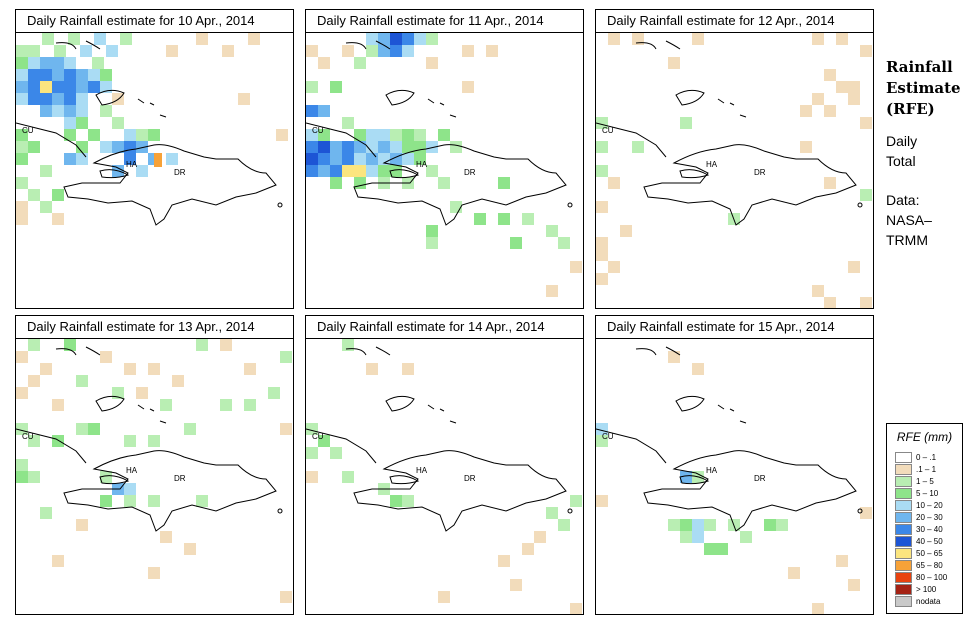 This screenshot has height=635, width=971. I want to click on legend-label: 20 – 30, so click(929, 517).